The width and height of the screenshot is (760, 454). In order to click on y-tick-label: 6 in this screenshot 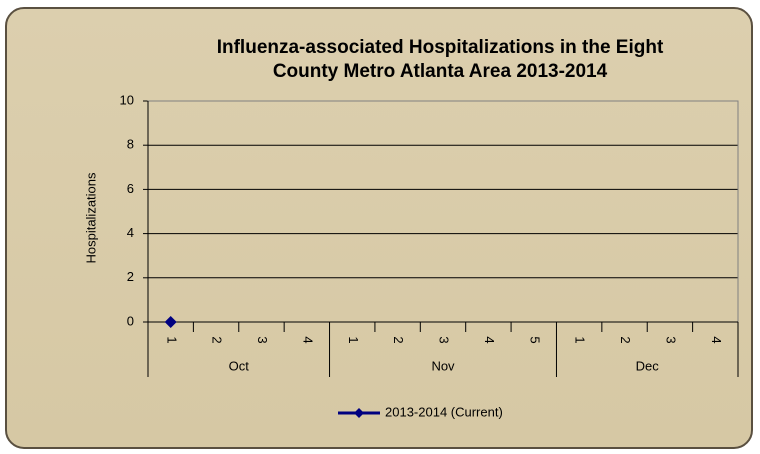, I will do `click(130, 188)`.